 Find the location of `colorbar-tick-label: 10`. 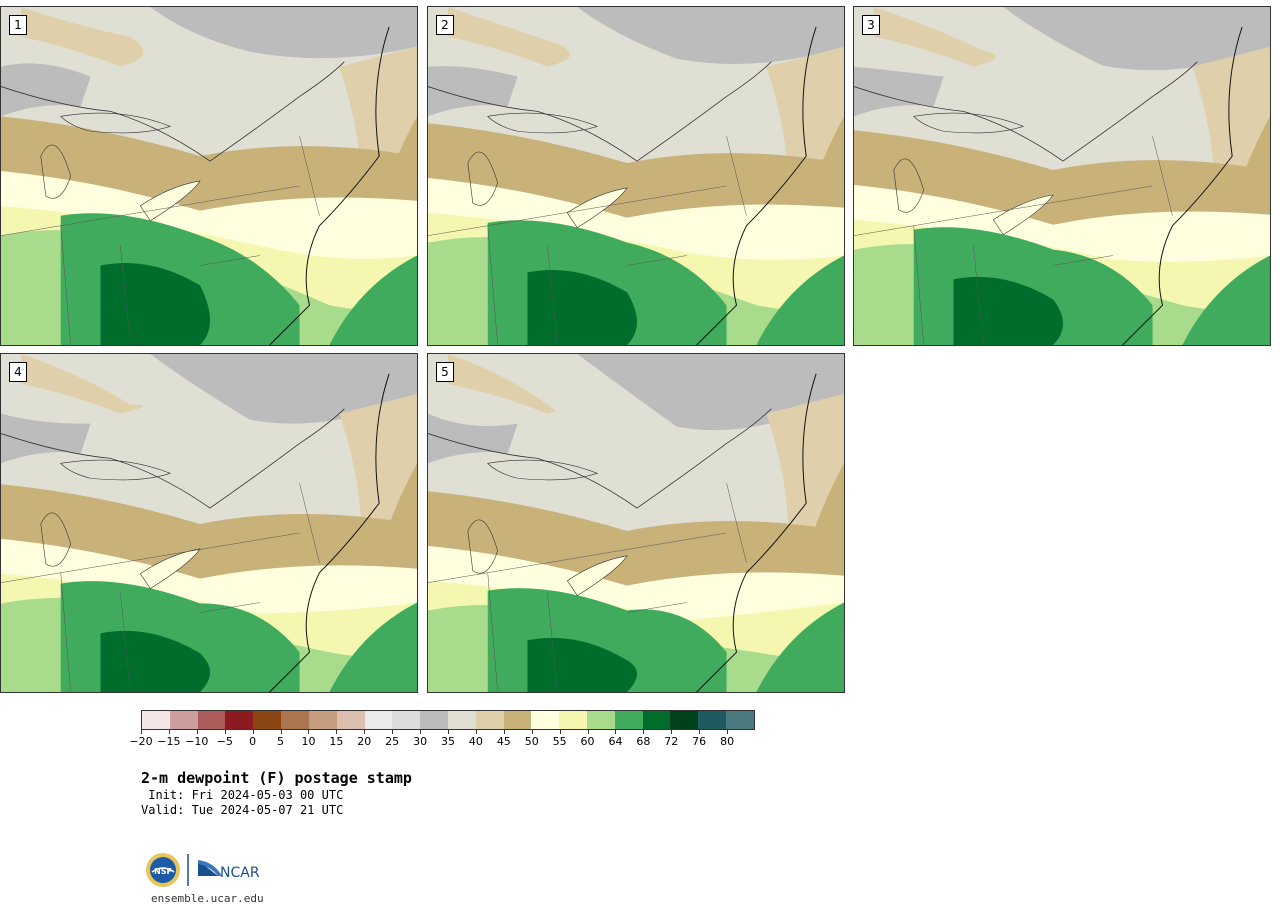

colorbar-tick-label: 10 is located at coordinates (308, 741).